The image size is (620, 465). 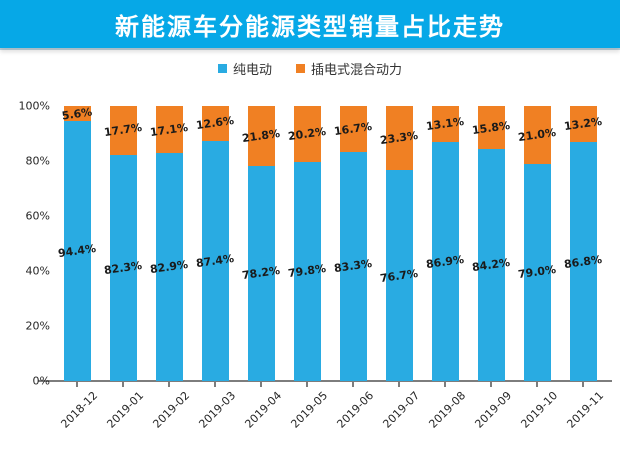 What do you see at coordinates (585, 410) in the screenshot?
I see `x-axis-label: 2019-11` at bounding box center [585, 410].